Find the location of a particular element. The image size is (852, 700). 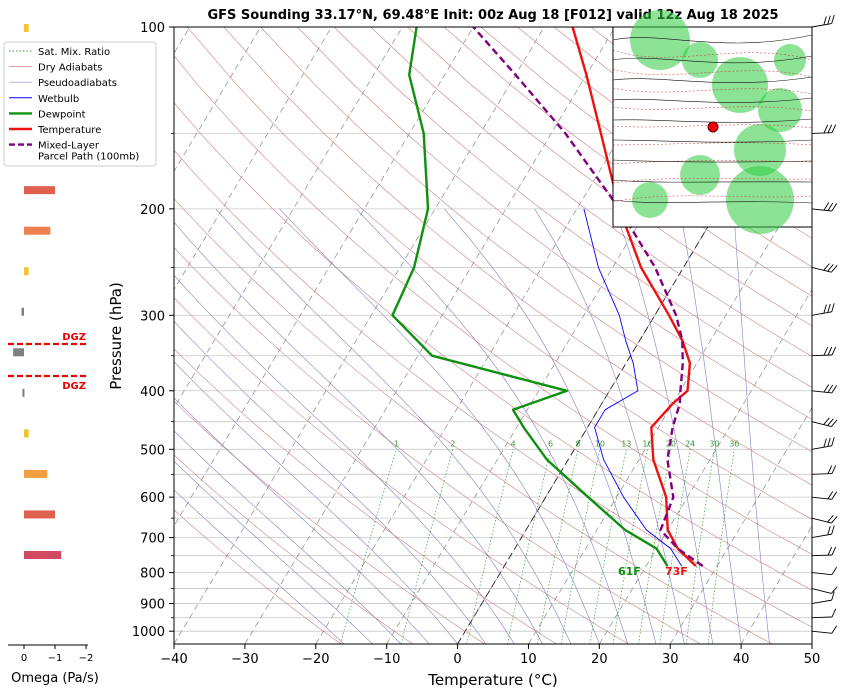

surface-dewpoint-label: 61F is located at coordinates (629, 571).